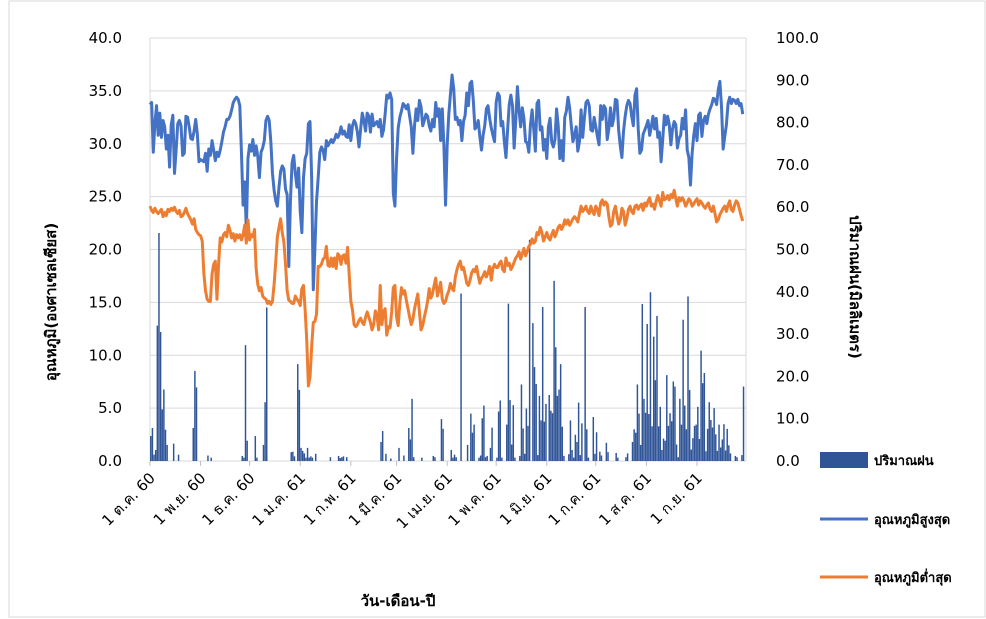  What do you see at coordinates (474, 499) in the screenshot?
I see `x-tick-label: 1 พ.ค. 61` at bounding box center [474, 499].